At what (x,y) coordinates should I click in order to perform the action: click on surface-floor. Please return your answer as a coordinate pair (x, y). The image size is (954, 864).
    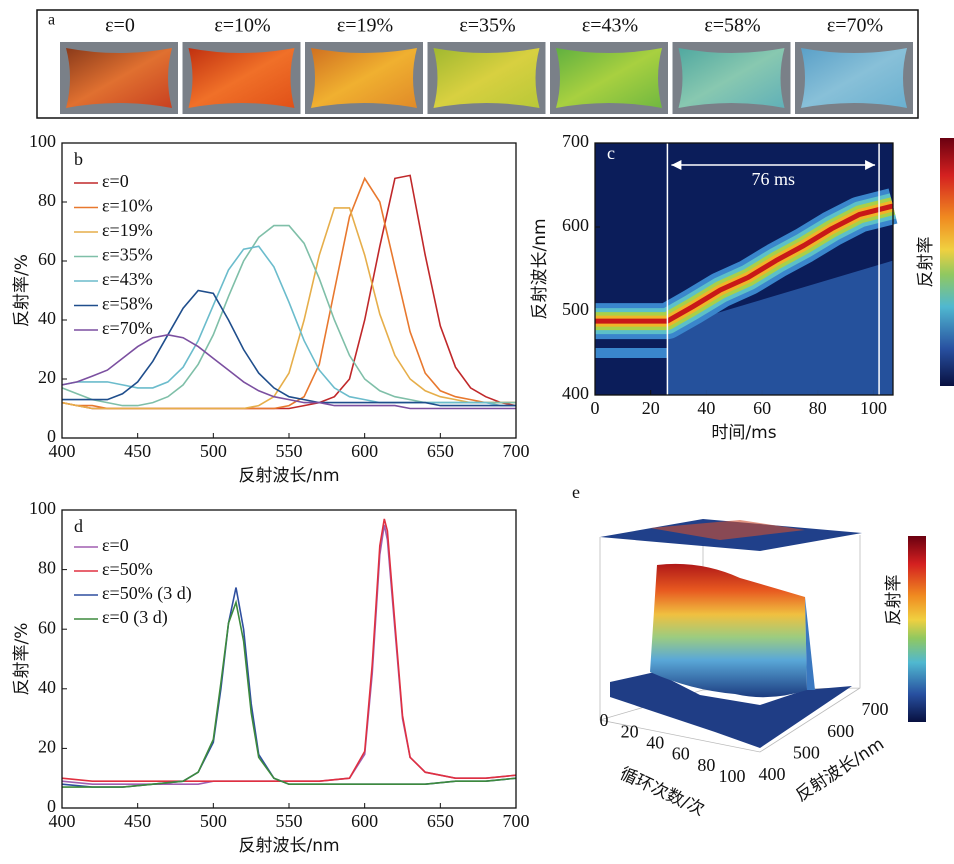
    Looking at the image, I should click on (731, 710).